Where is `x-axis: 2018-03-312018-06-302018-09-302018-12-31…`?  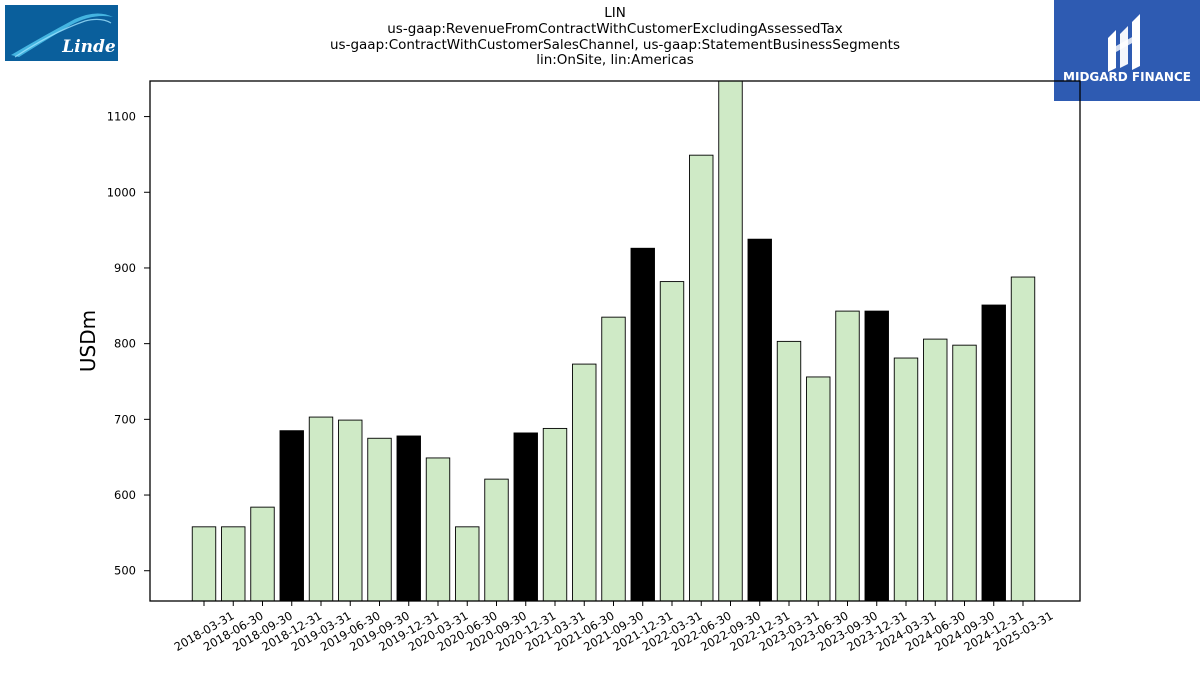 x-axis: 2018-03-312018-06-302018-09-302018-12-31… is located at coordinates (614, 627).